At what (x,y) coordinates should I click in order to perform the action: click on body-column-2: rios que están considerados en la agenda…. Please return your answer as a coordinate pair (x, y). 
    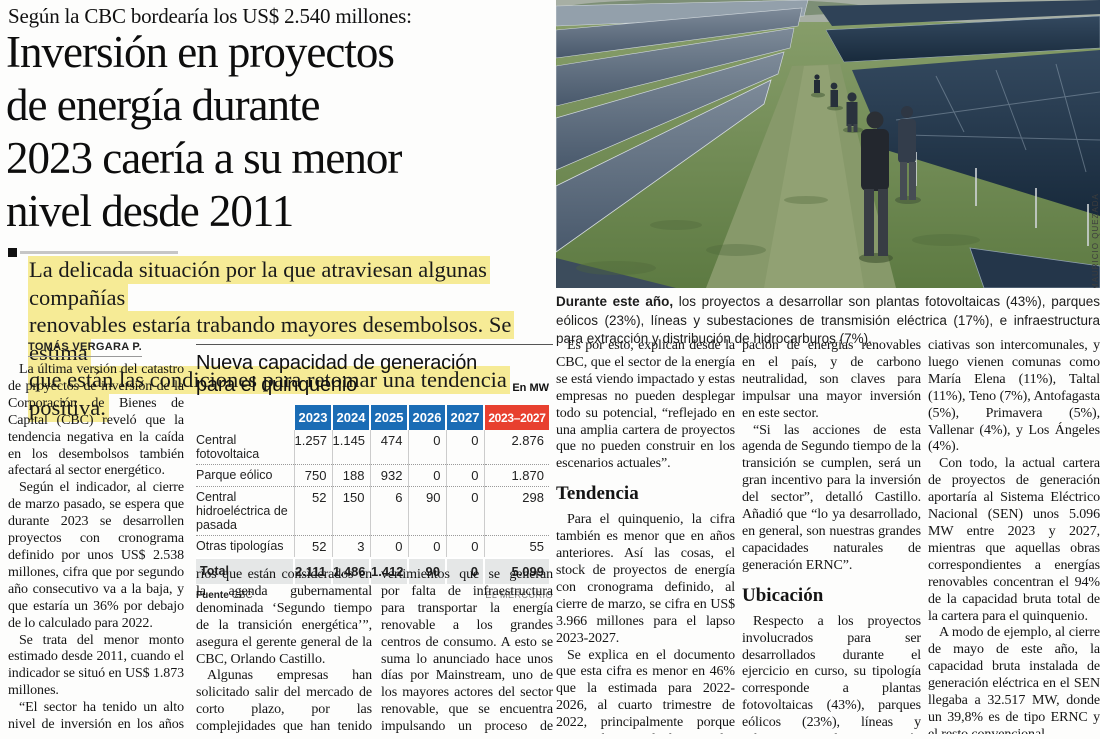
    Looking at the image, I should click on (284, 650).